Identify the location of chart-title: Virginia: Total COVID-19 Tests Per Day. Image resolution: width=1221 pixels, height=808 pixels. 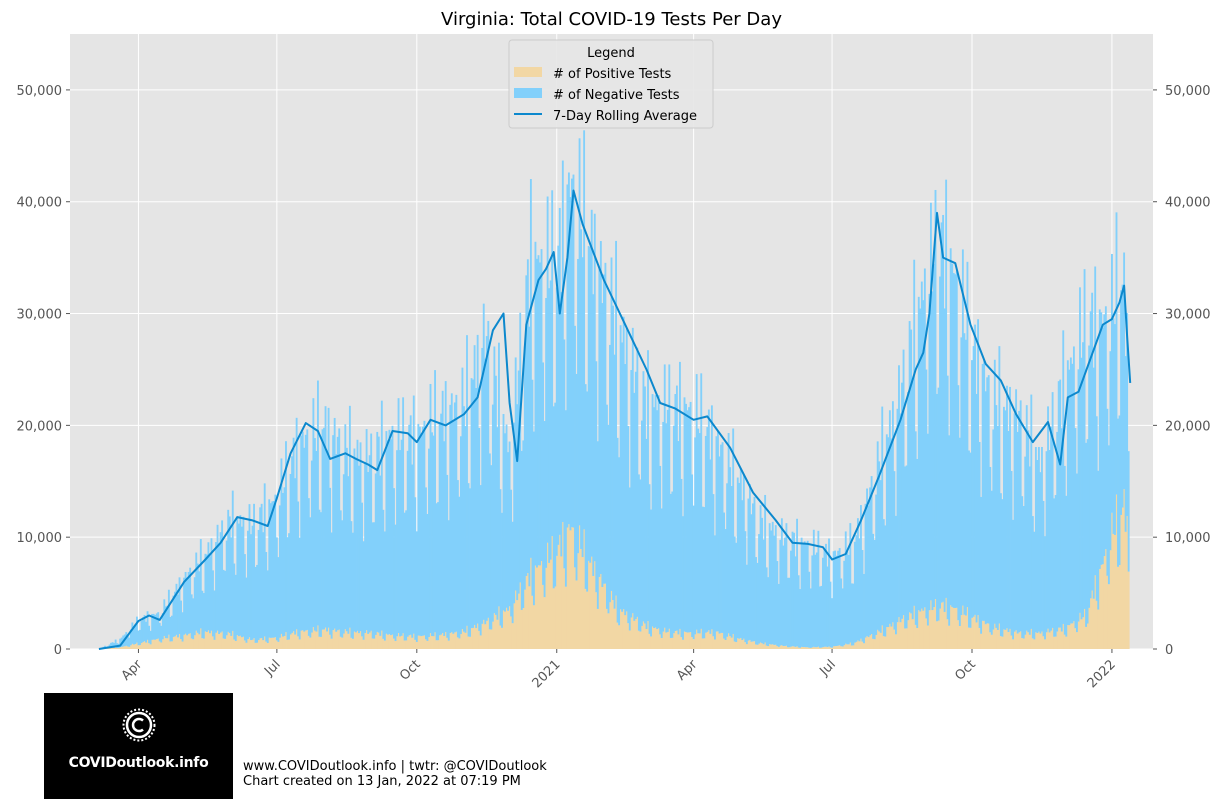
(611, 19).